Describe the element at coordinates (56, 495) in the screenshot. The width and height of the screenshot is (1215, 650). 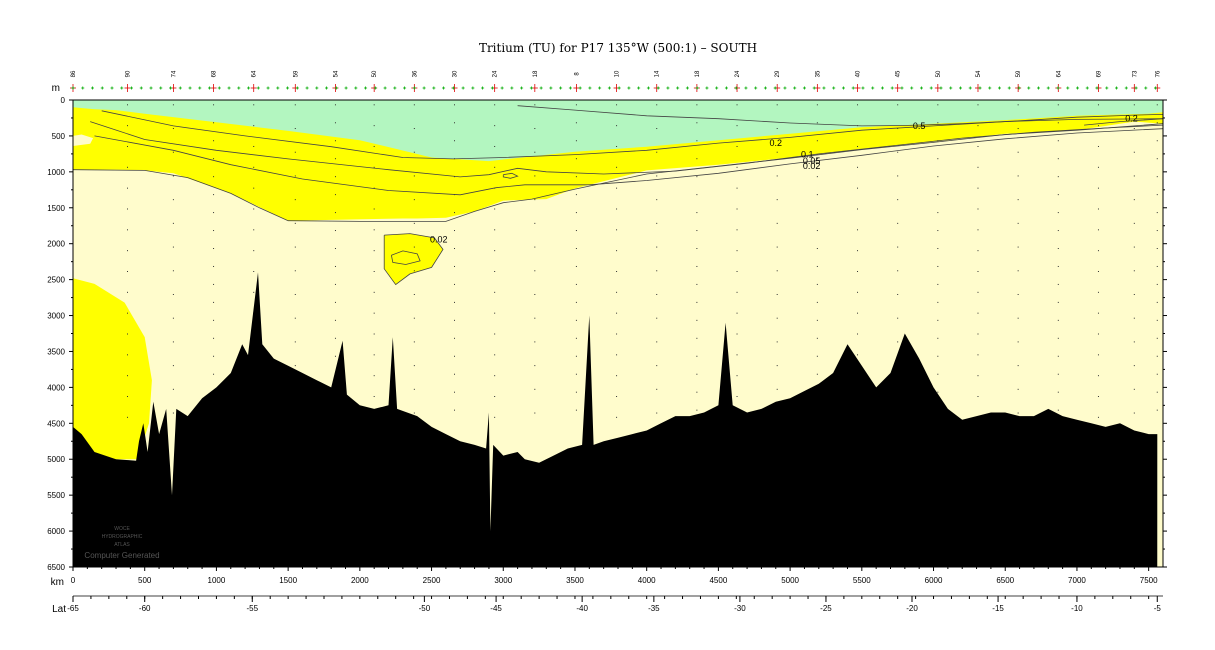
I see `depth-tick-label: 5500` at that location.